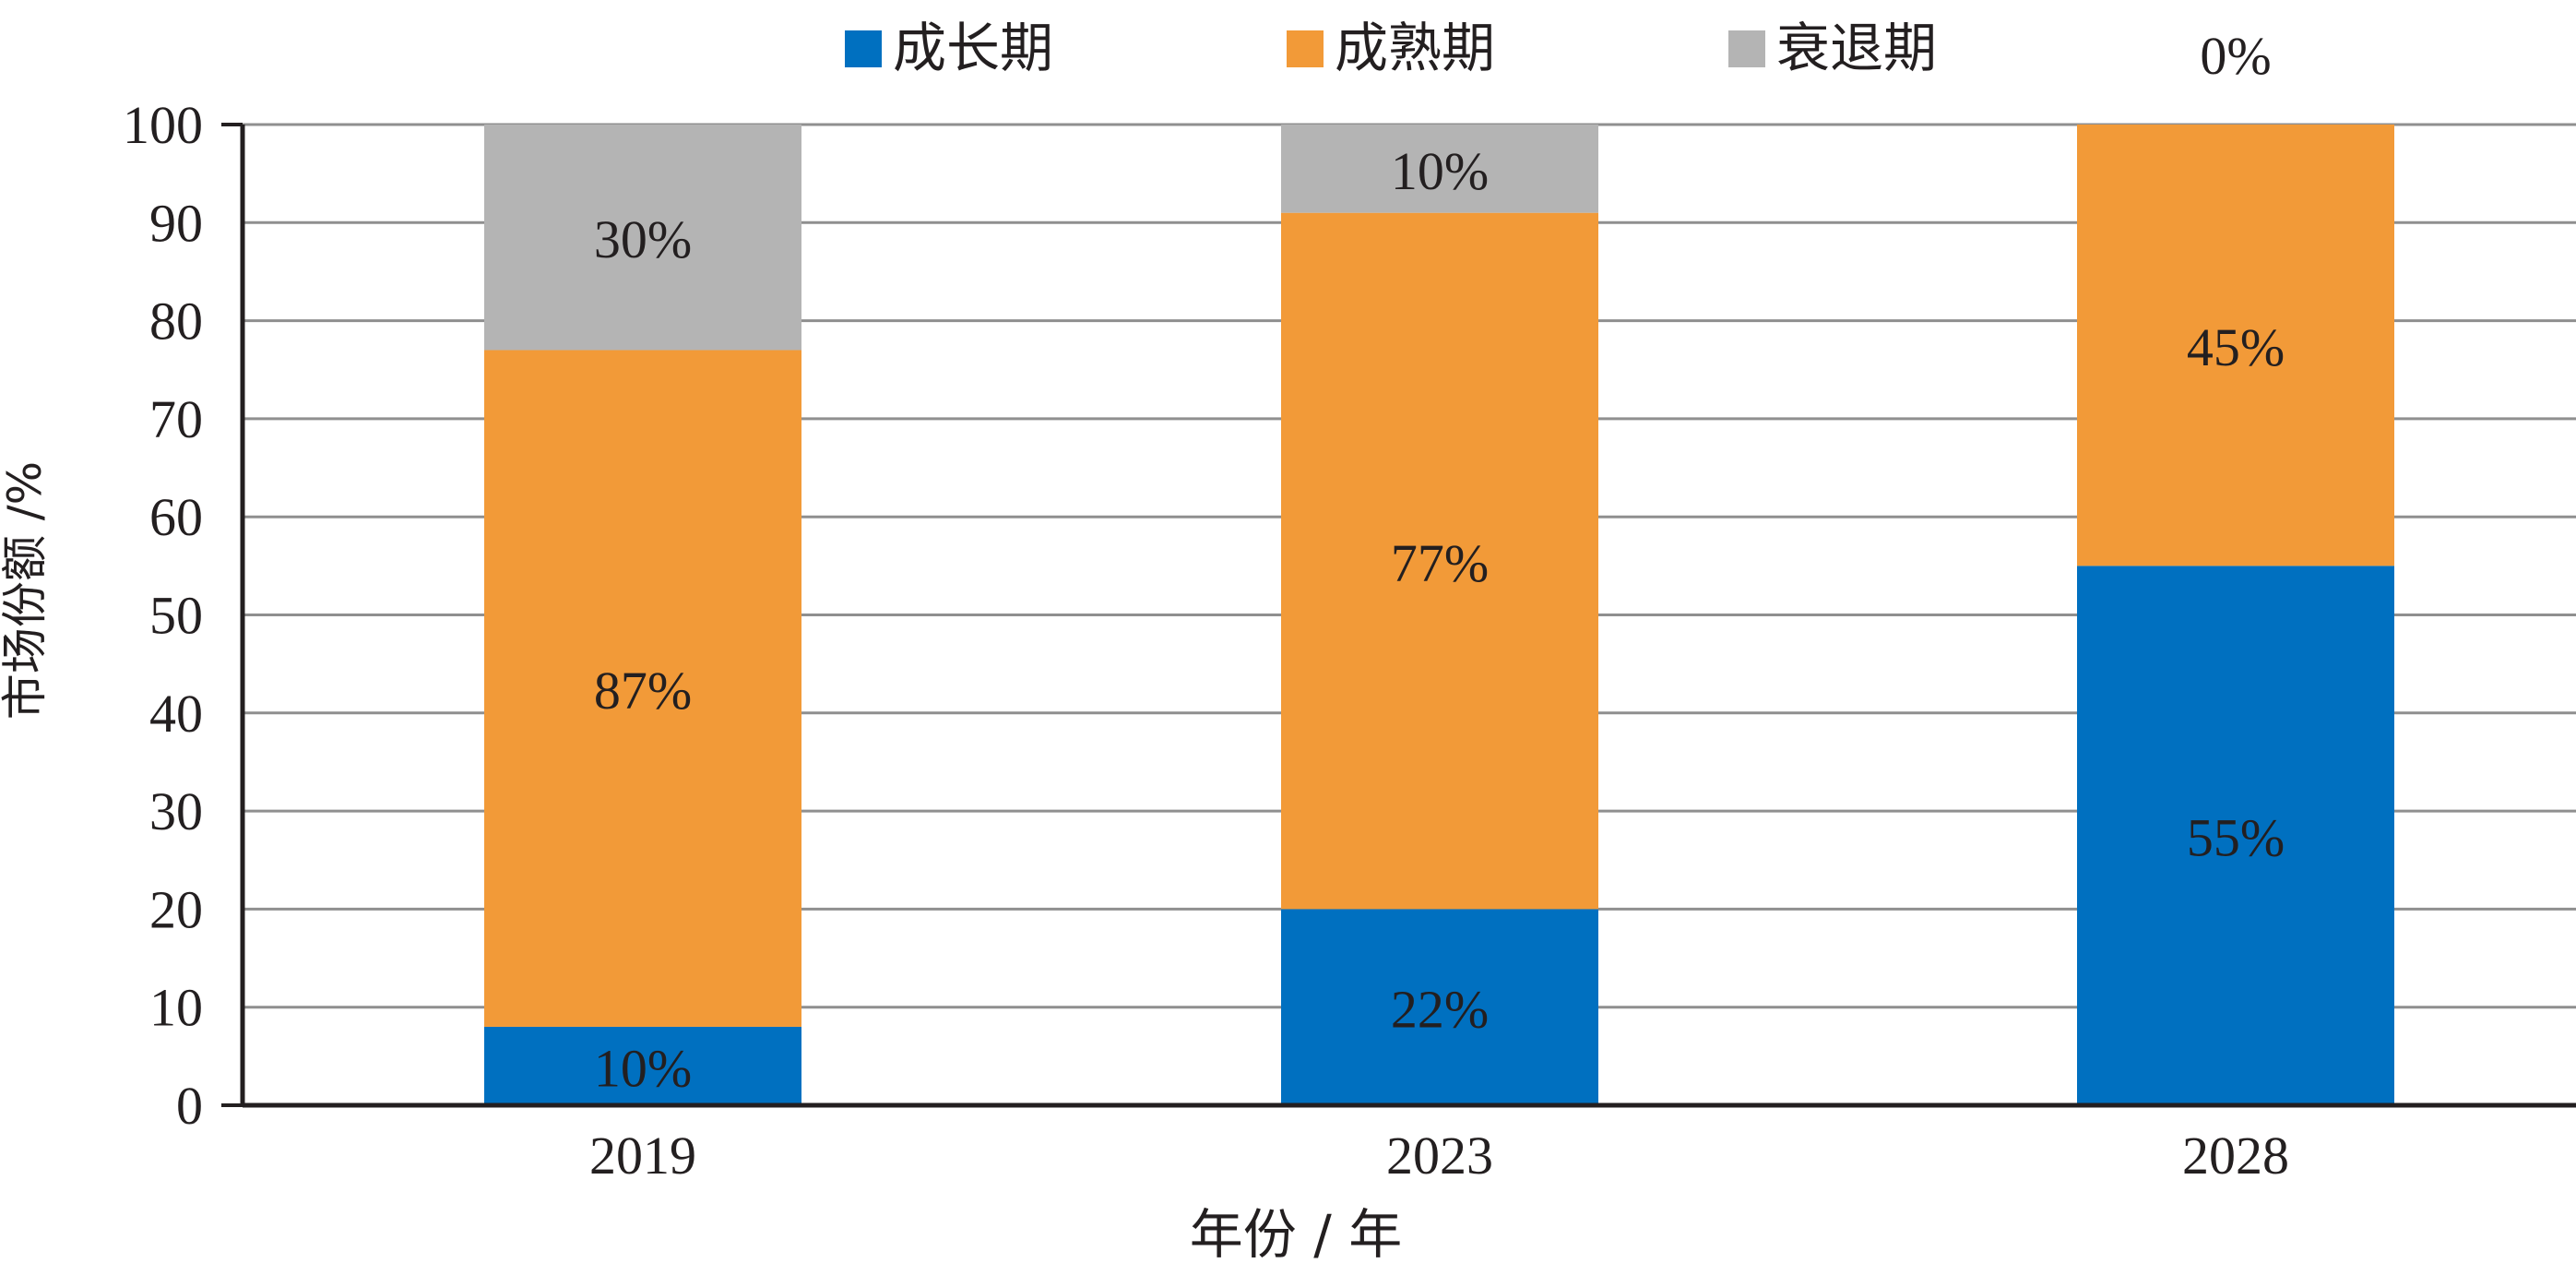 This screenshot has width=2576, height=1275. I want to click on y-tick-label: 20, so click(176, 909).